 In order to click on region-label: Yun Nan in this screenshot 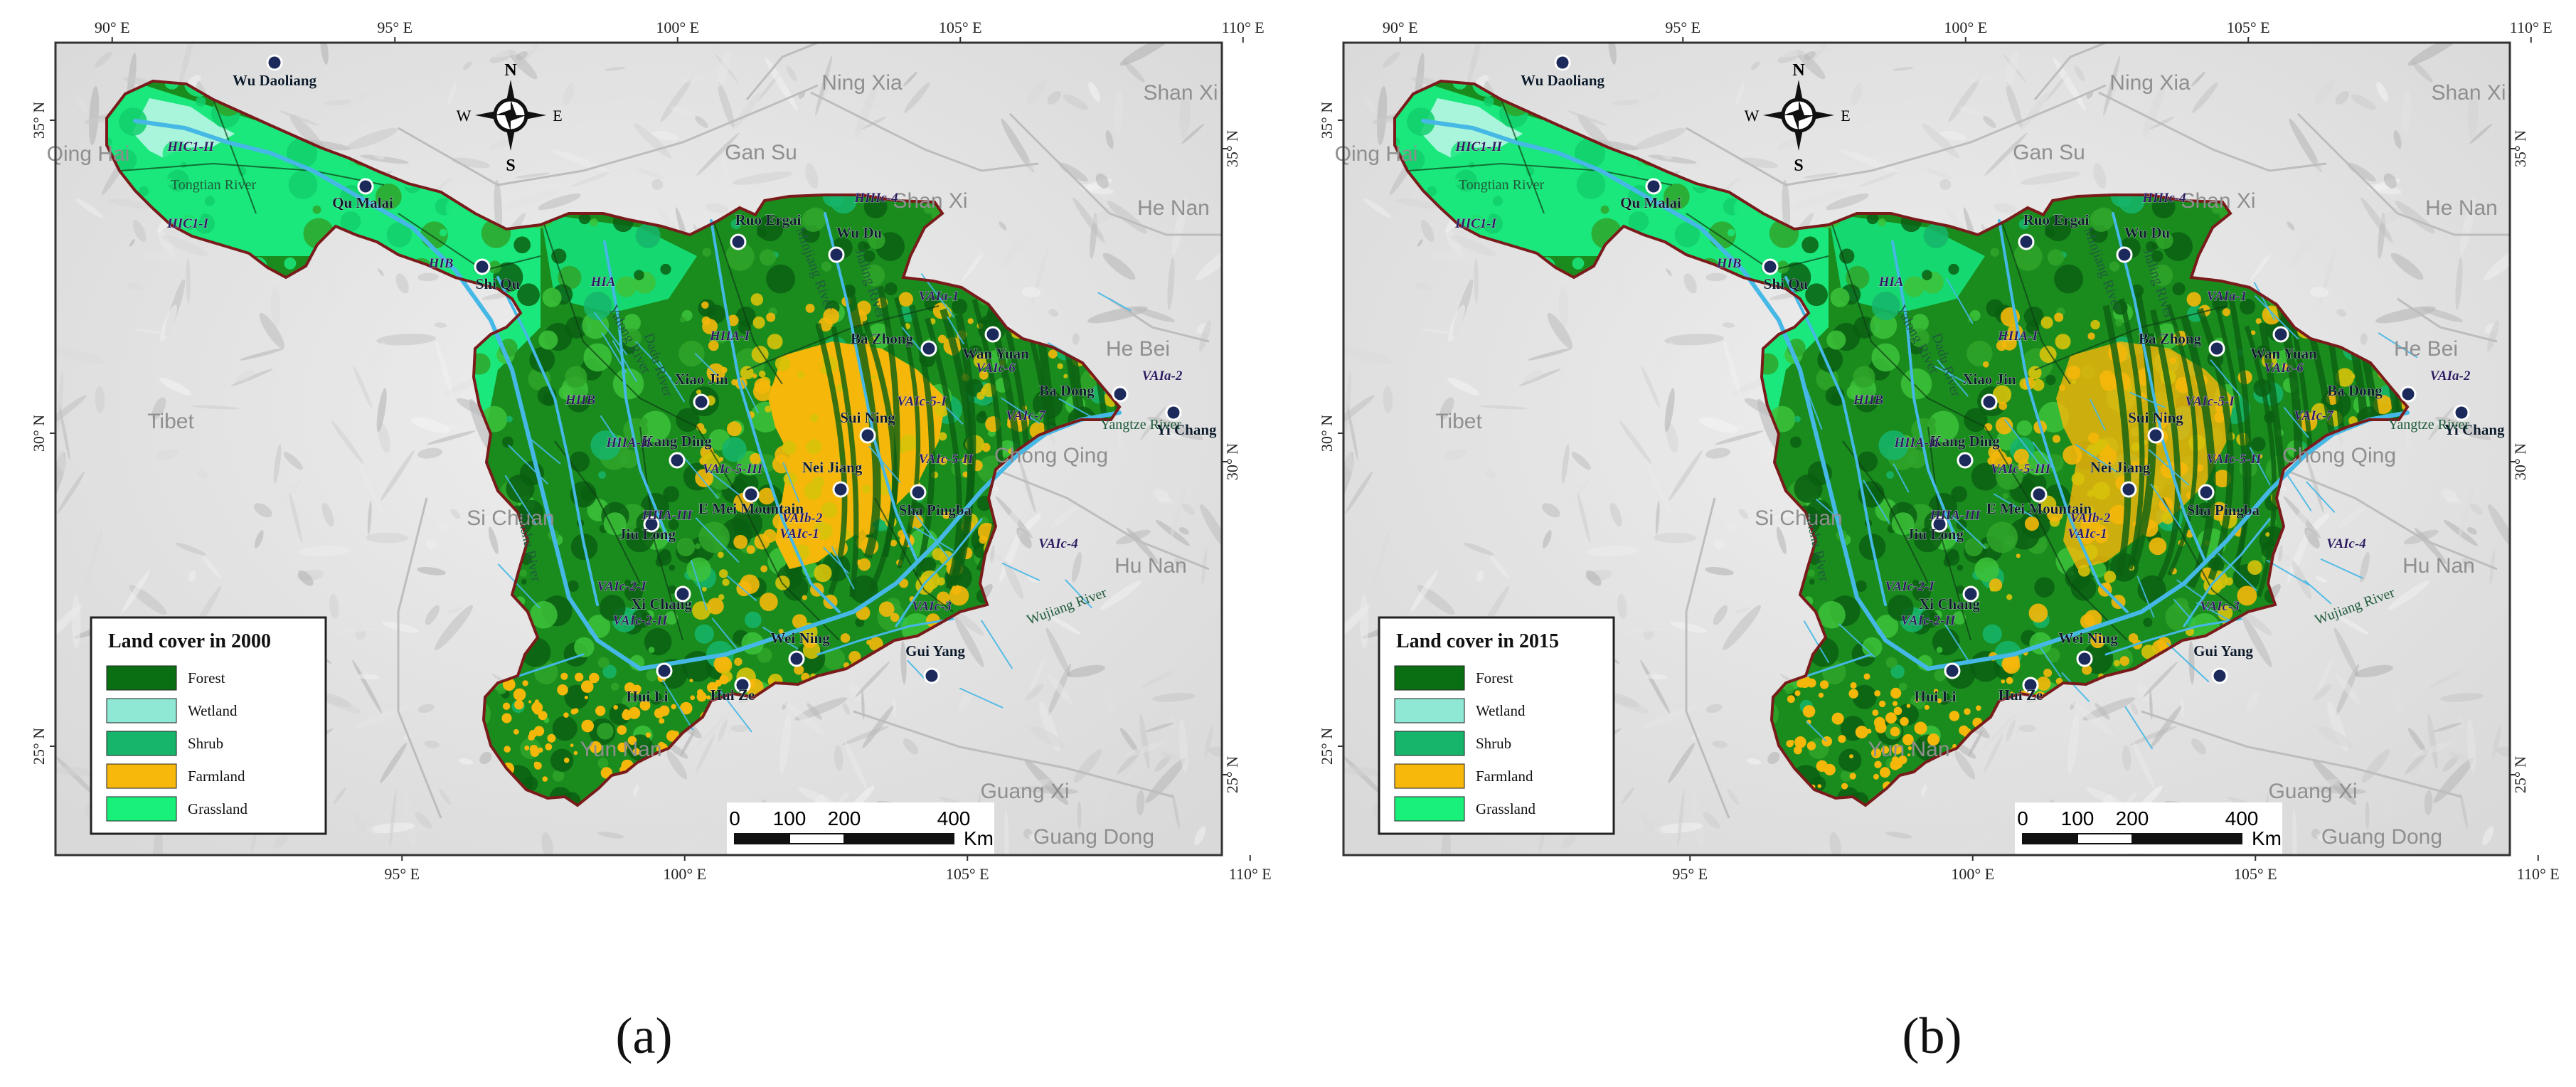, I will do `click(1908, 749)`.